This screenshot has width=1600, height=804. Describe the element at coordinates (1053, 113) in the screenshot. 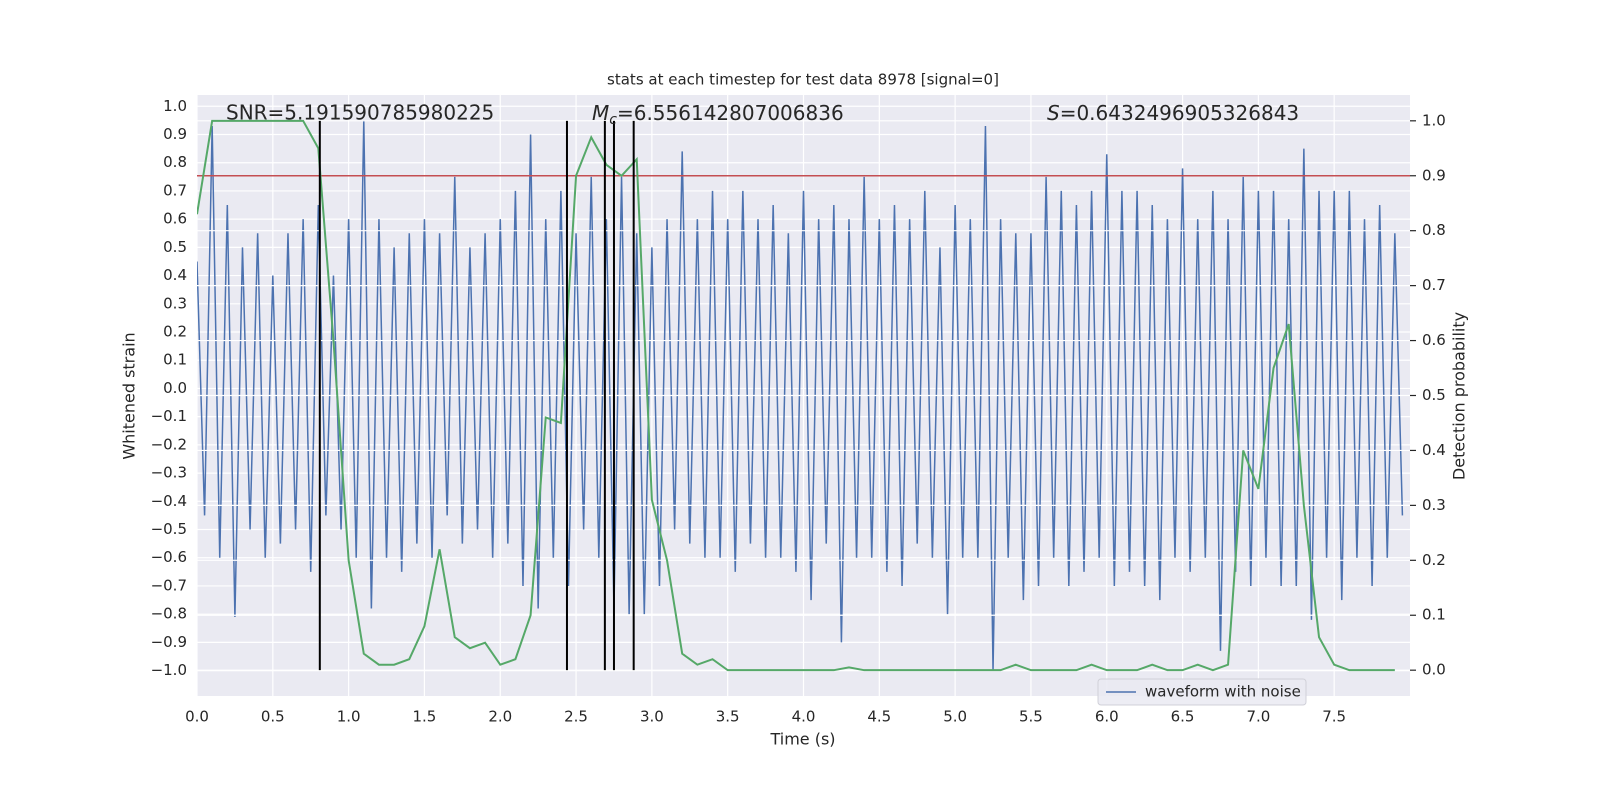

I see `annotation-symbol: S` at that location.